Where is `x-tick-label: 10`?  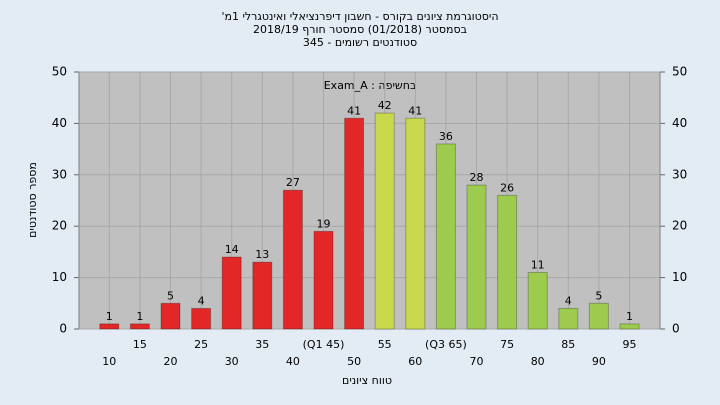
x-tick-label: 10 is located at coordinates (109, 361).